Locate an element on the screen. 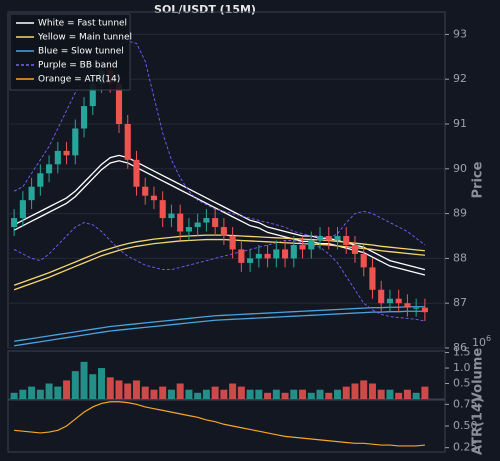  y-tick-label: 91 is located at coordinates (460, 123).